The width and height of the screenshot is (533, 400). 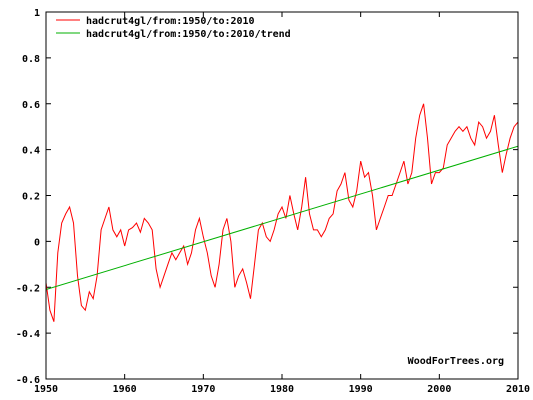 I want to click on x-tick-label-3: 1980, so click(x=282, y=389).